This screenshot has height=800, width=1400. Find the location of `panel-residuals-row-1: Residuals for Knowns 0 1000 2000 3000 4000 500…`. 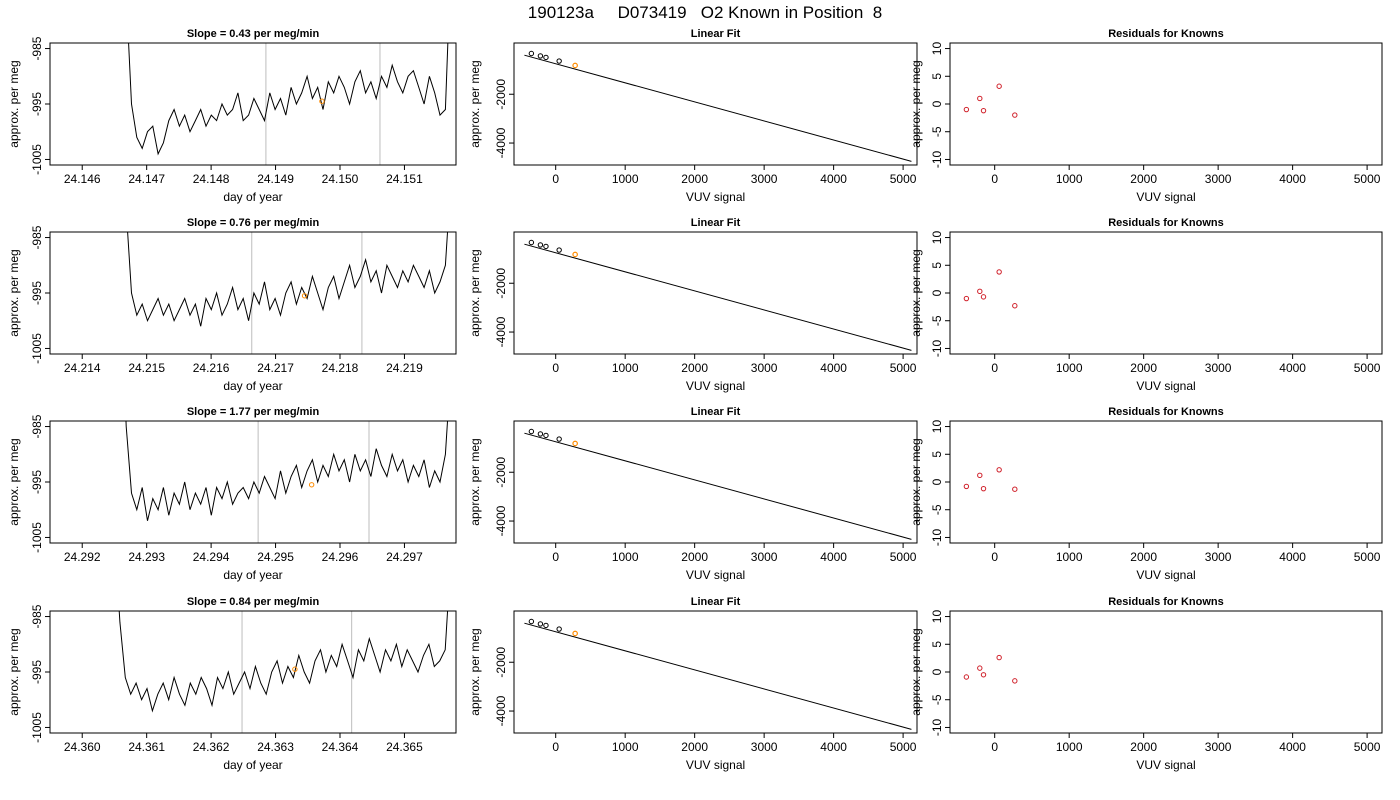

panel-residuals-row-1: Residuals for Knowns 0 1000 2000 3000 4000 500… is located at coordinates (1146, 116).